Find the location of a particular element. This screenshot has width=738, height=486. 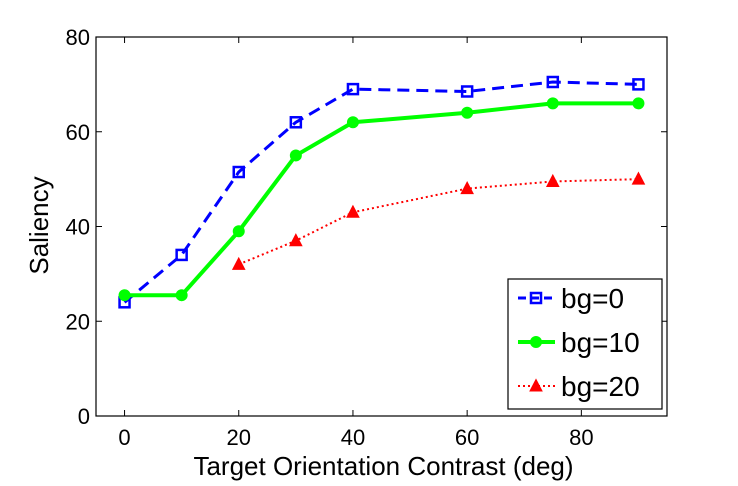

legend-item: bg=20 is located at coordinates (579, 386).